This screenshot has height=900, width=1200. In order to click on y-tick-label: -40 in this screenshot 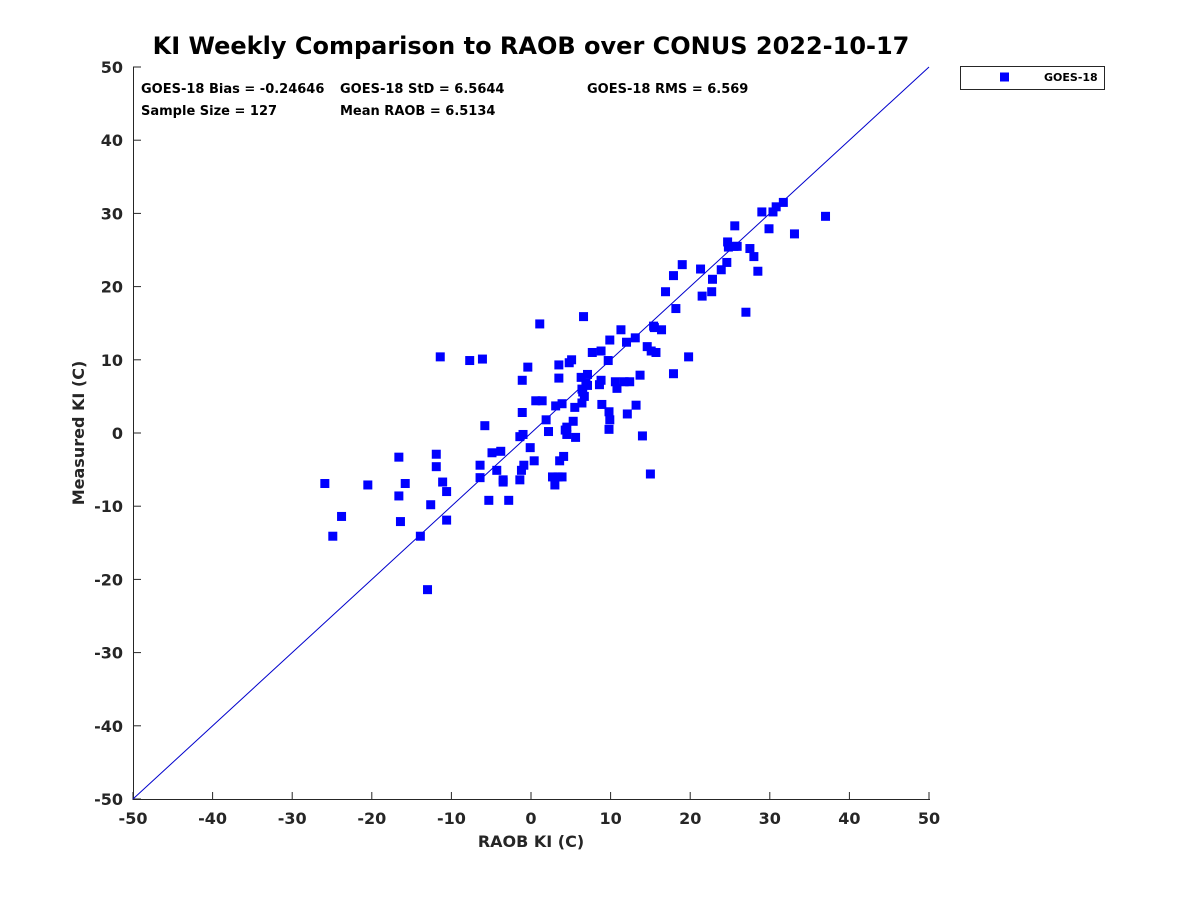, I will do `click(108, 726)`.